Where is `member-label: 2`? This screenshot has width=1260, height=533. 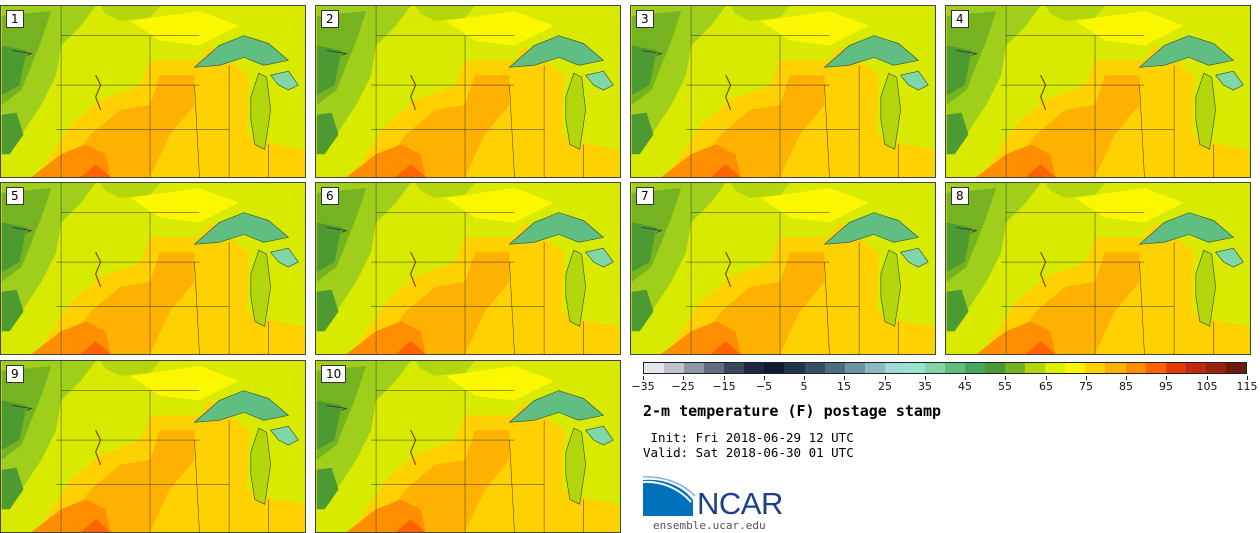 member-label: 2 is located at coordinates (330, 19).